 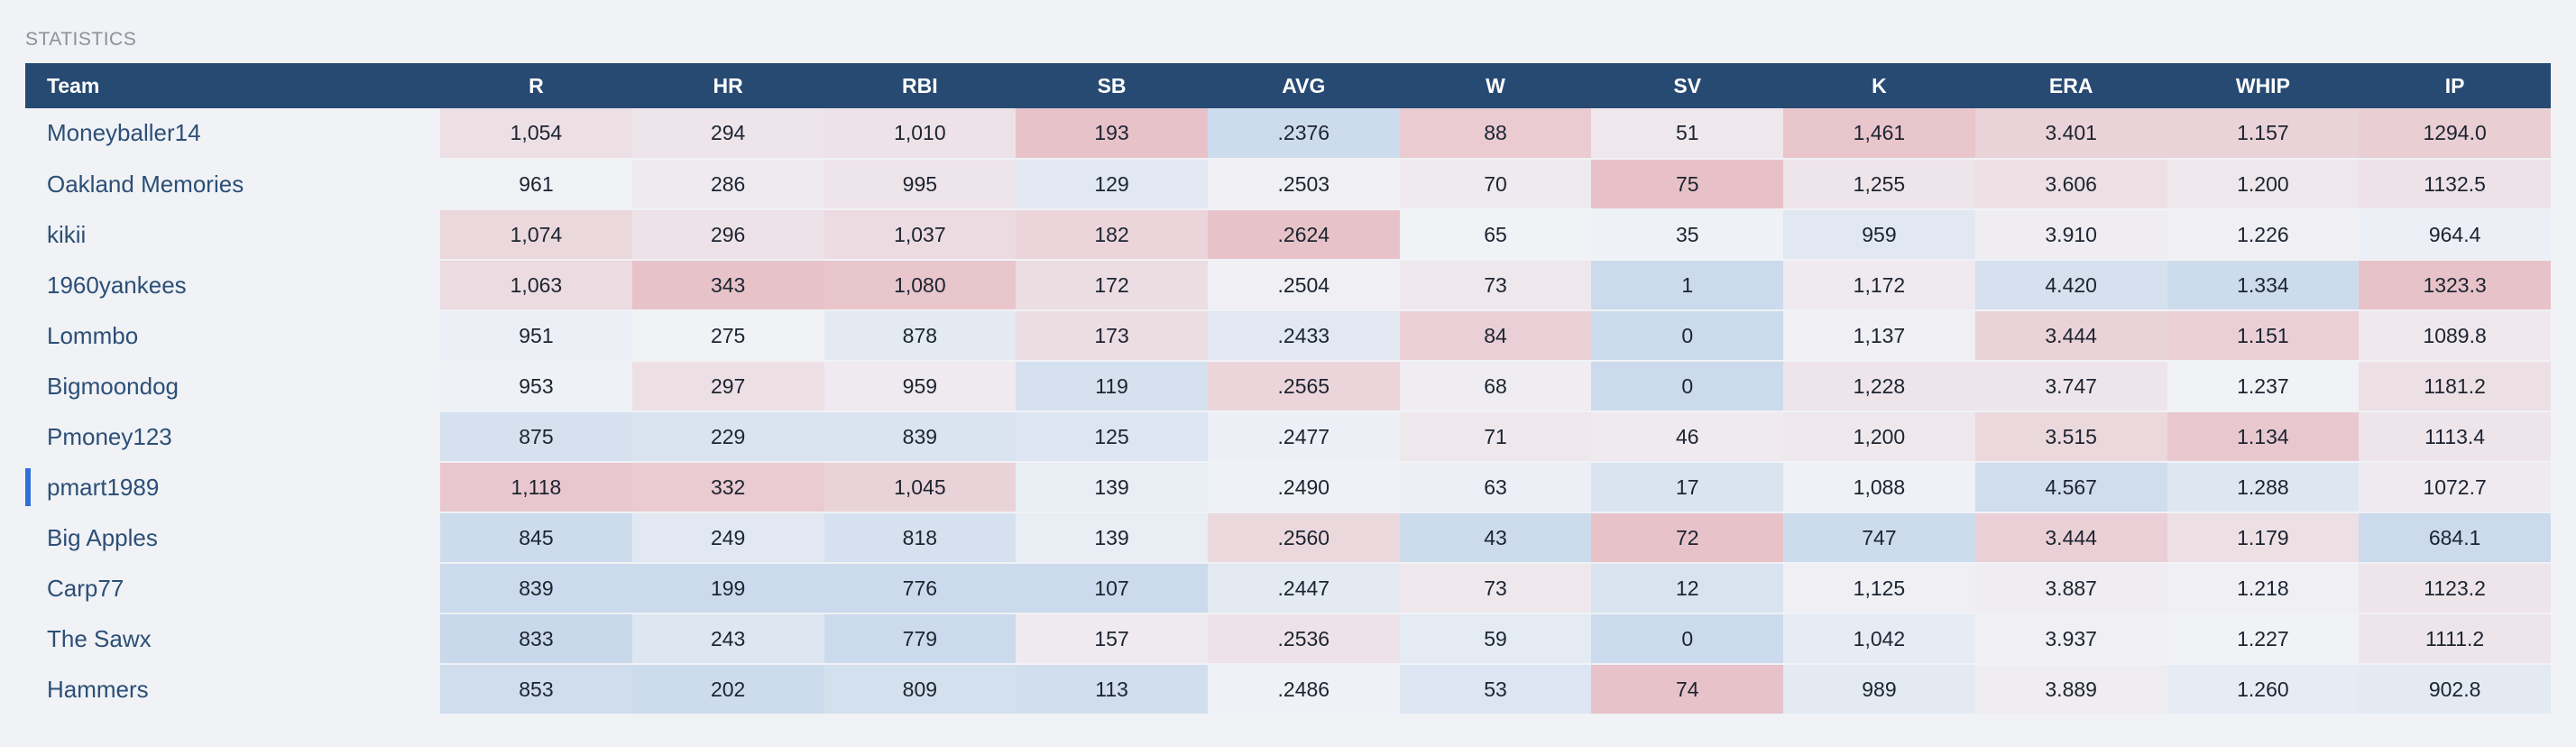 I want to click on column-header-team: Team, so click(x=233, y=85).